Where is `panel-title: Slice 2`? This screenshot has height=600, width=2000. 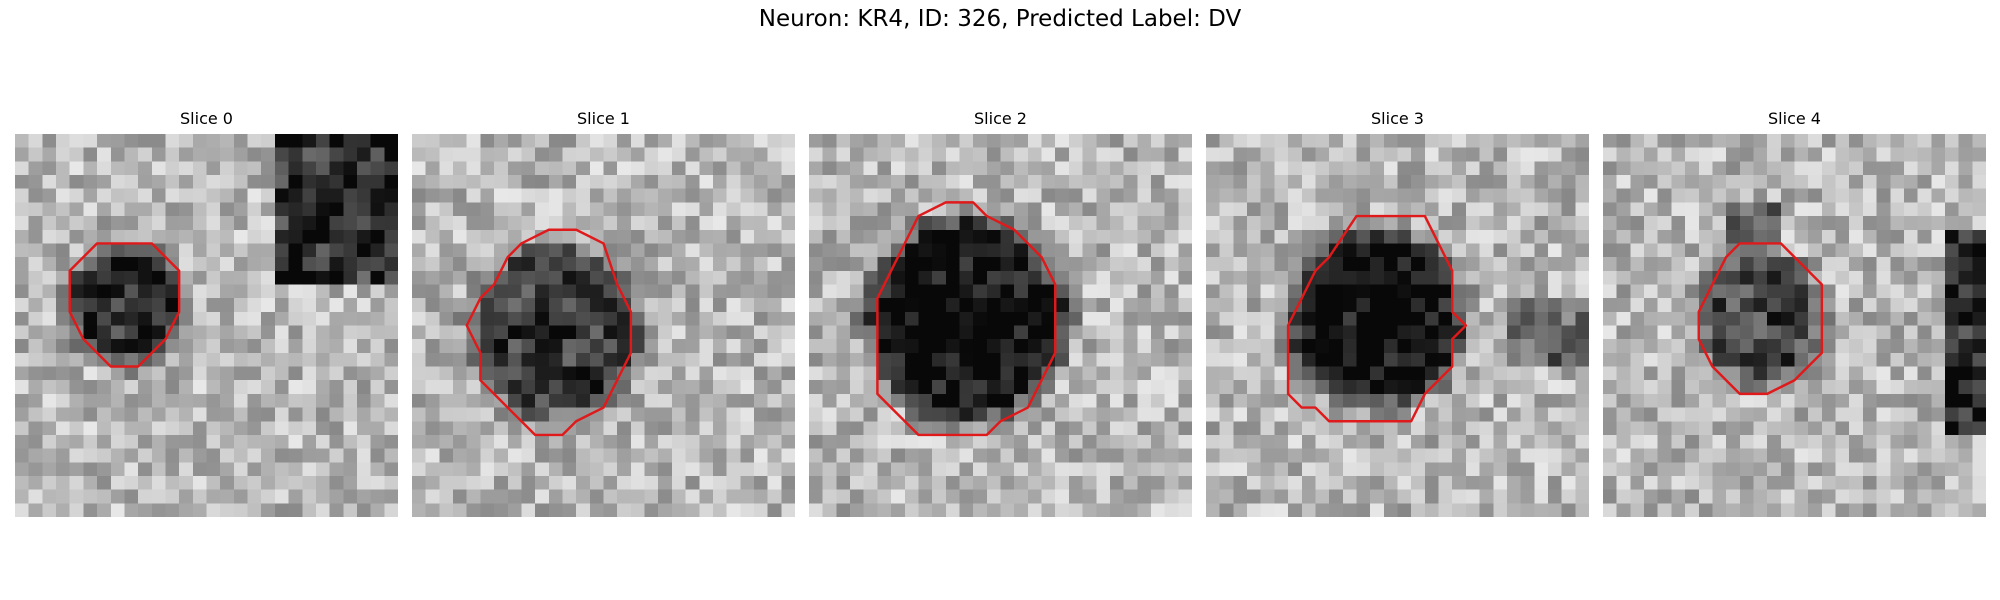 panel-title: Slice 2 is located at coordinates (1000, 118).